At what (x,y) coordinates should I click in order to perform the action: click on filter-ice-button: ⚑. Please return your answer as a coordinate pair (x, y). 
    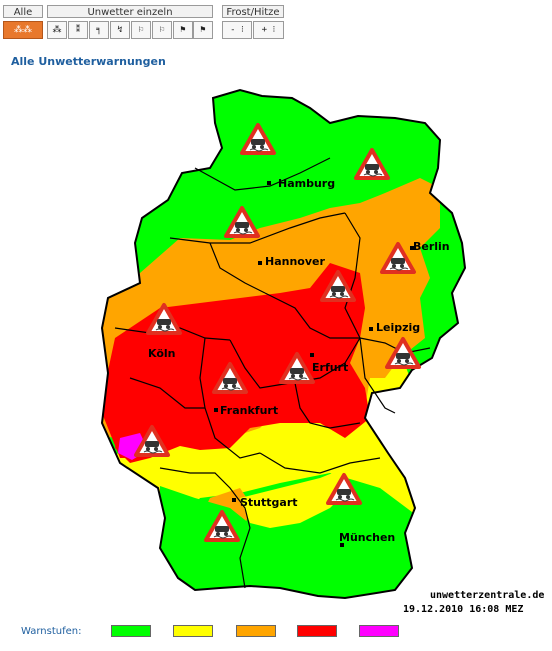
    Looking at the image, I should click on (183, 30).